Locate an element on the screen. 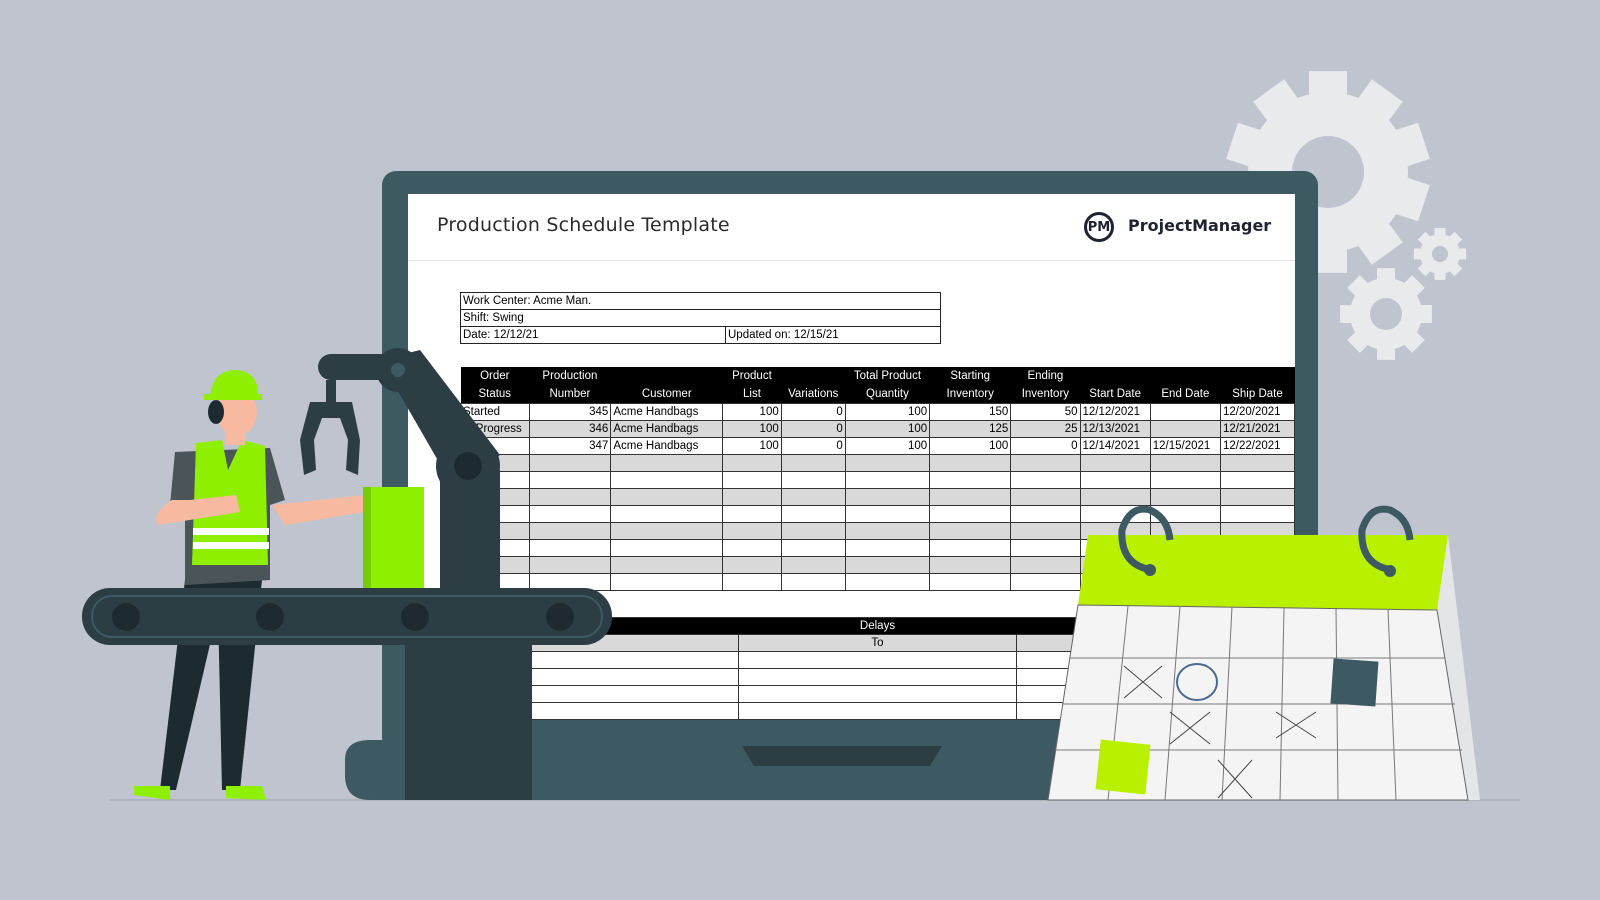 This screenshot has width=1600, height=900. conveyor is located at coordinates (347, 616).